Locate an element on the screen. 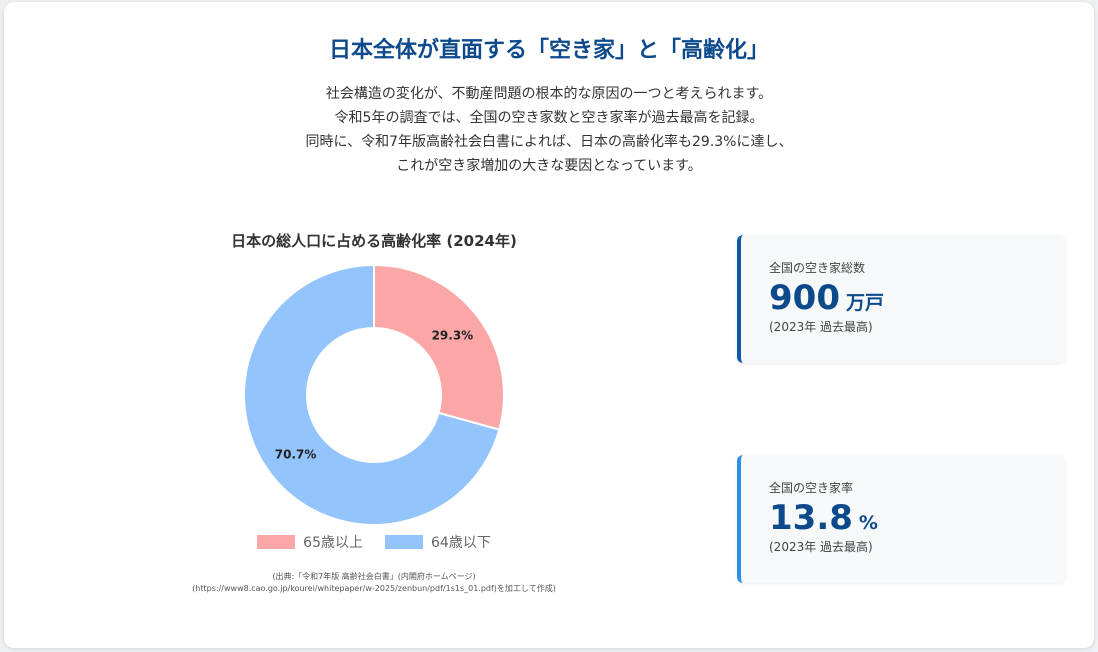 The height and width of the screenshot is (652, 1098). intro-line: これが空き家増加の大きな要因となっています。 is located at coordinates (549, 166).